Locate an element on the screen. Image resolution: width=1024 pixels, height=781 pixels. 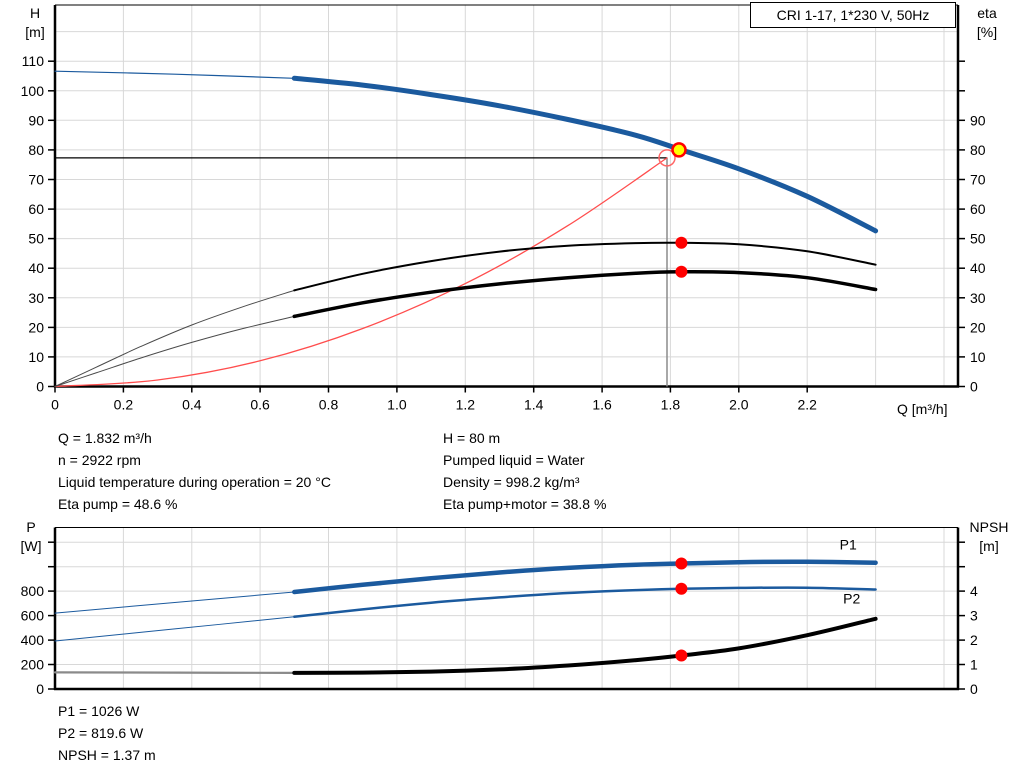
qh-curve is located at coordinates (585, 154).